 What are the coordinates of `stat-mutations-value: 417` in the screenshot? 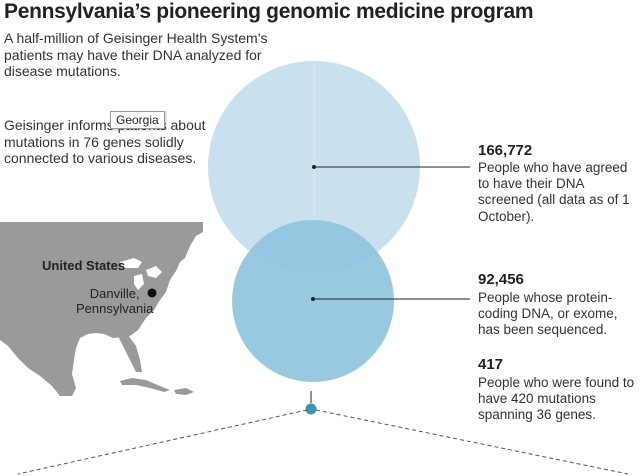 It's located at (491, 364).